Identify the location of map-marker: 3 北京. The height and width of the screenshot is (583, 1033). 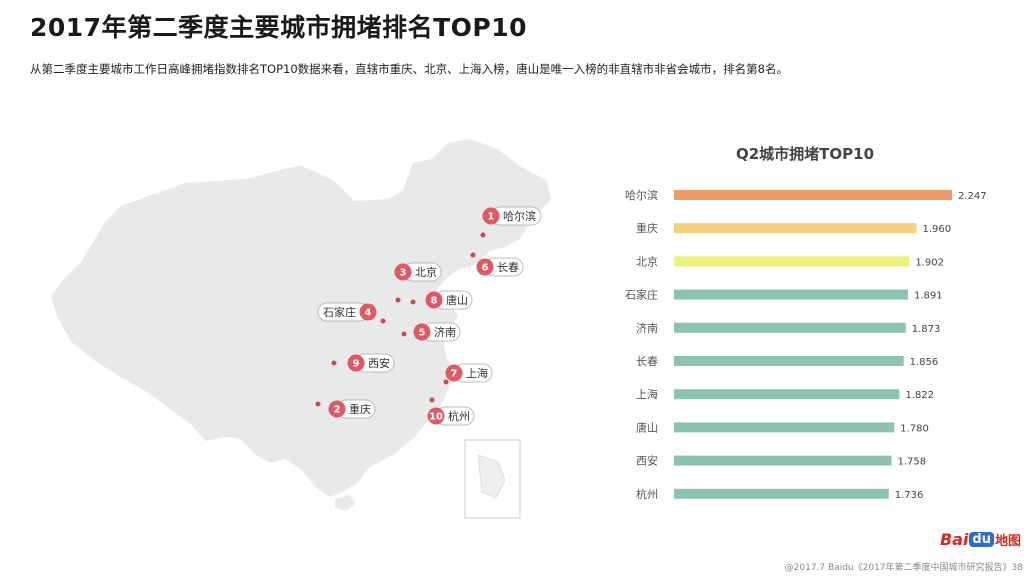
(418, 282).